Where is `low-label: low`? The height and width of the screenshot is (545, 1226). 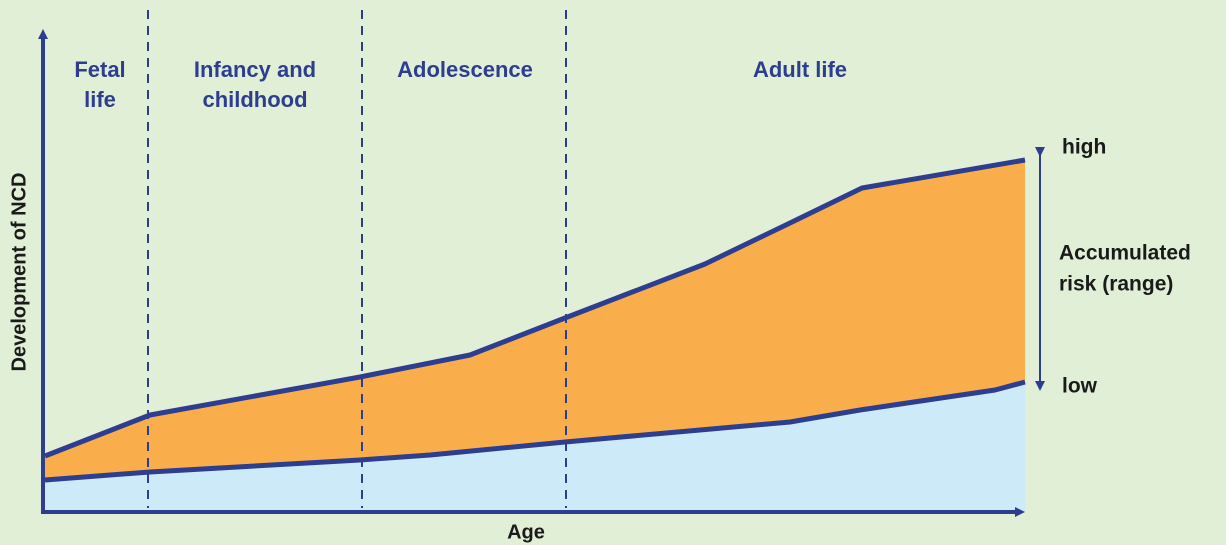
low-label: low is located at coordinates (1080, 386).